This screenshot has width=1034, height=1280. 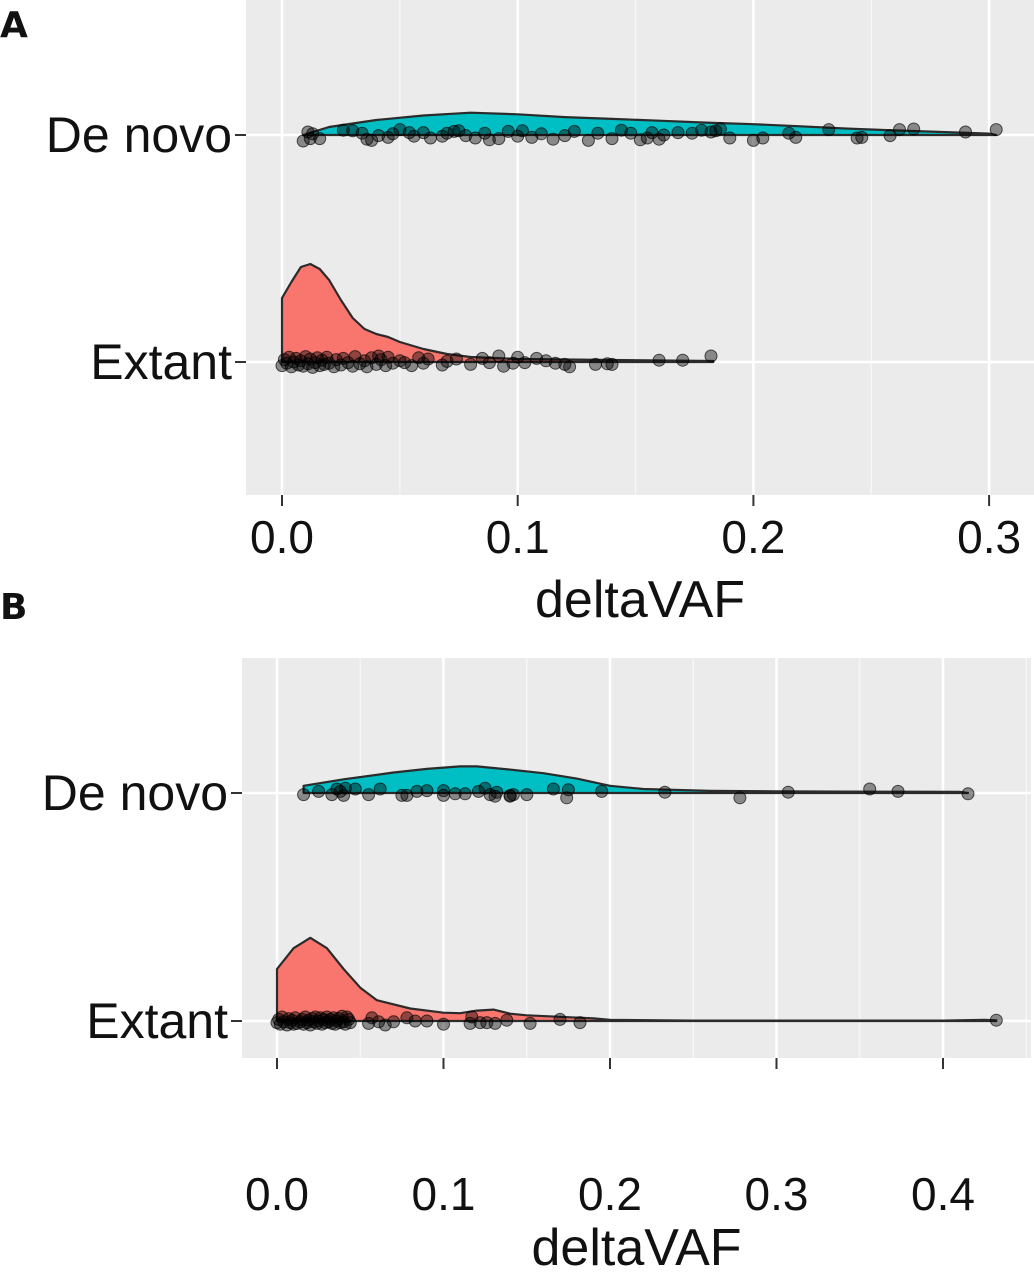 What do you see at coordinates (497, 313) in the screenshot?
I see `density-extant` at bounding box center [497, 313].